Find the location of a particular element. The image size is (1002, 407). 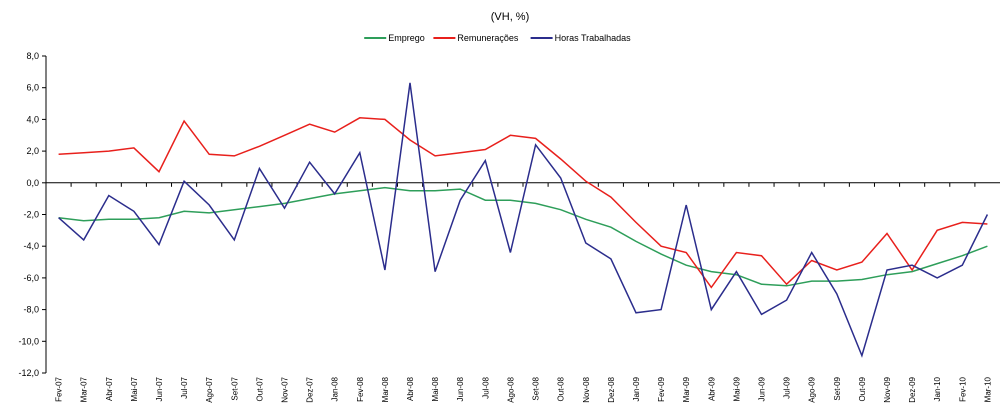

x-tick-label: Jan-10 is located at coordinates (937, 388).